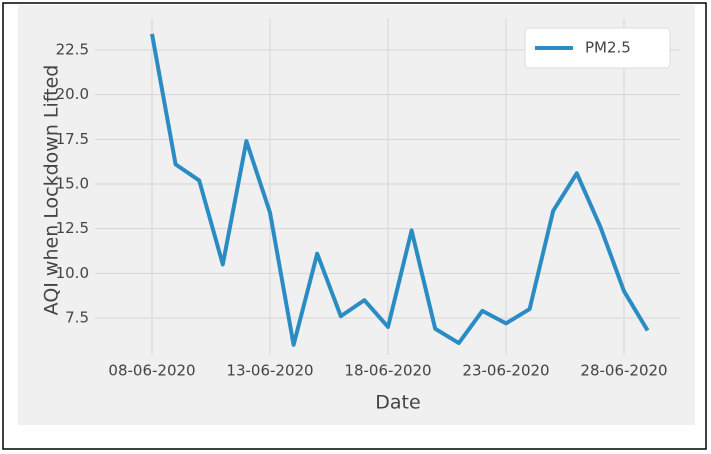 The height and width of the screenshot is (454, 711). Describe the element at coordinates (77, 318) in the screenshot. I see `y-tick-label: 7.5` at that location.